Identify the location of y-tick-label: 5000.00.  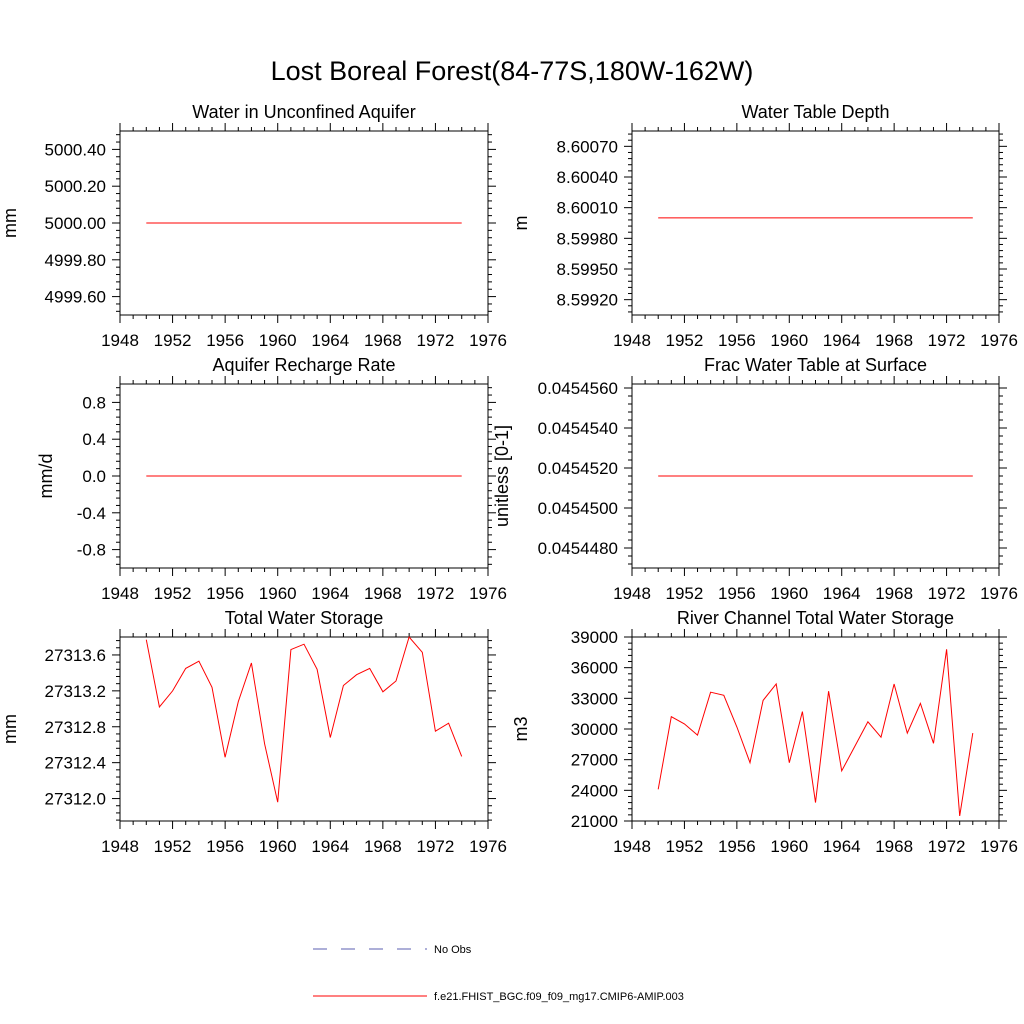
(75, 223).